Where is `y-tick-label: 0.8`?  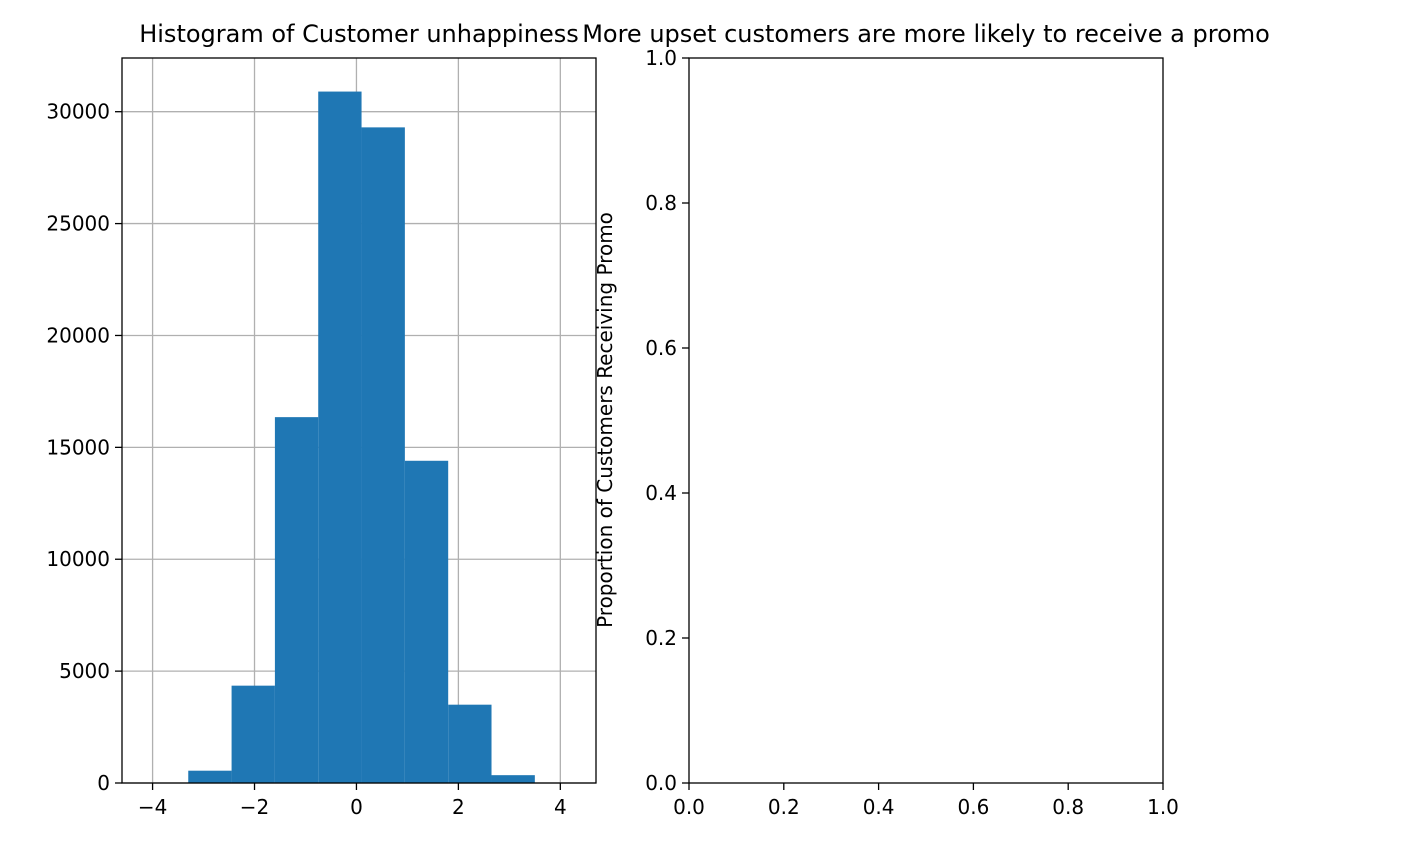 y-tick-label: 0.8 is located at coordinates (661, 203).